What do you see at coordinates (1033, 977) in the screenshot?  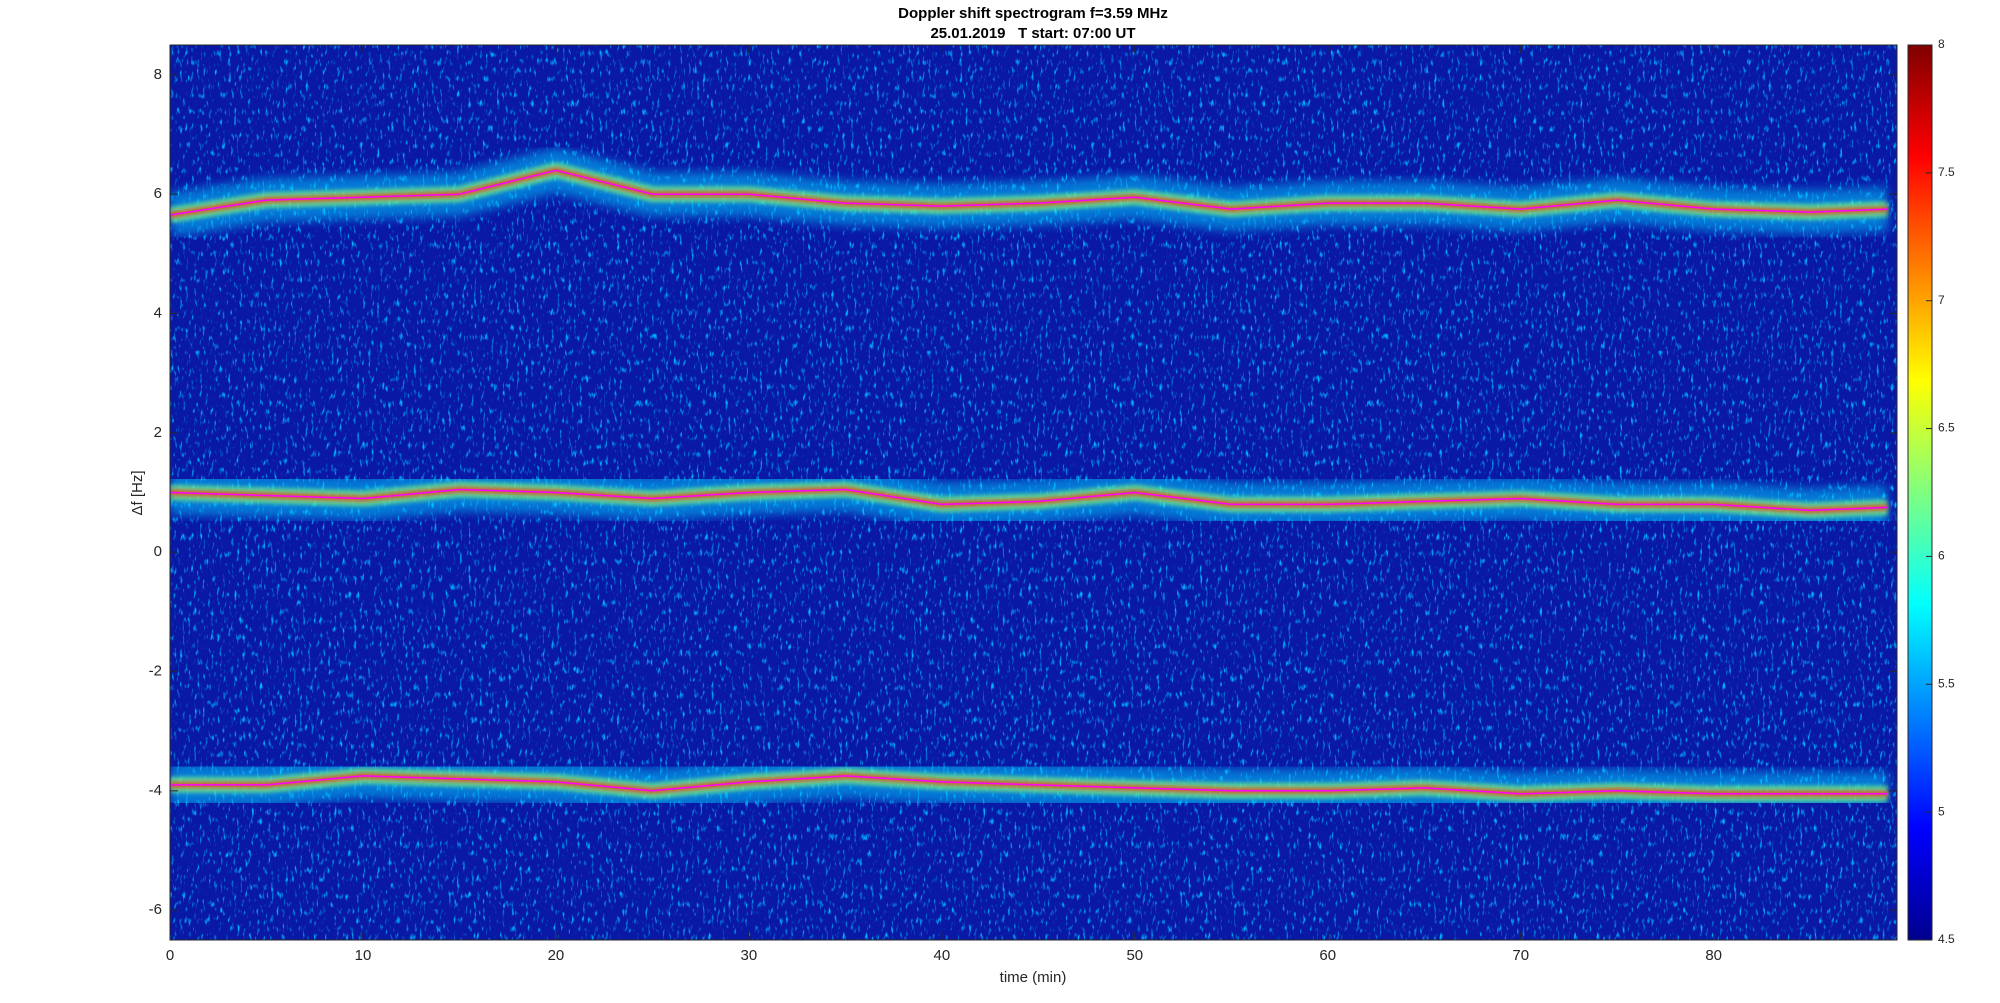 I see `x-axis-label: time (min)` at bounding box center [1033, 977].